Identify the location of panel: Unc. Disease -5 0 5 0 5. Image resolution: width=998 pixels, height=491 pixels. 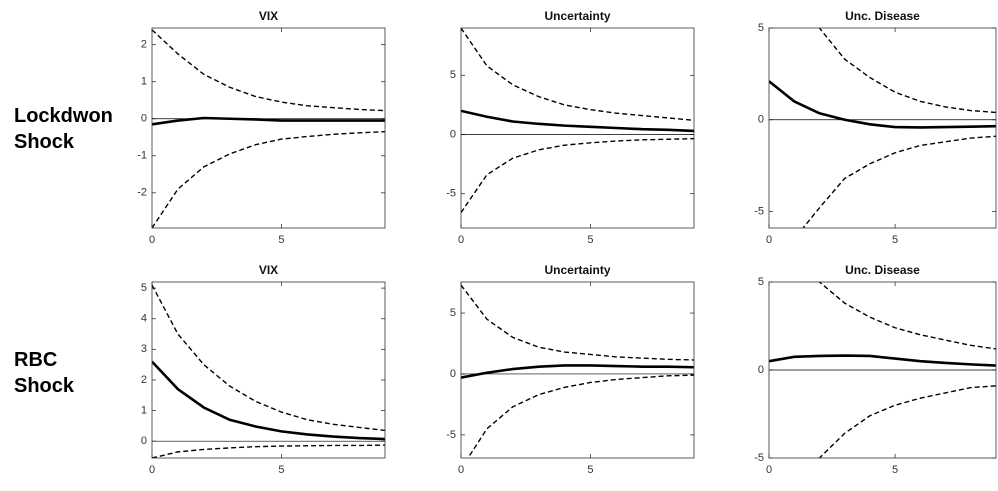
(875, 127).